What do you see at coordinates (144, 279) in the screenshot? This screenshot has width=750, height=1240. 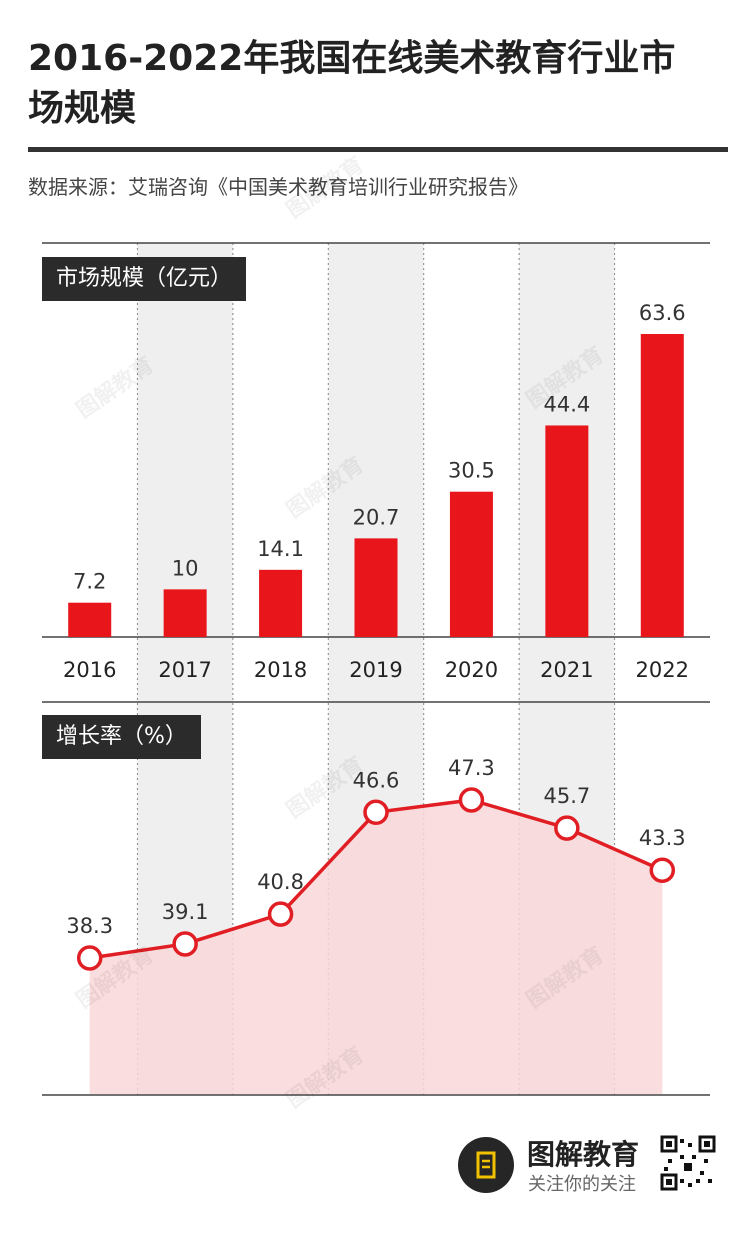 I see `market-size-label: 市场规模（亿元）` at bounding box center [144, 279].